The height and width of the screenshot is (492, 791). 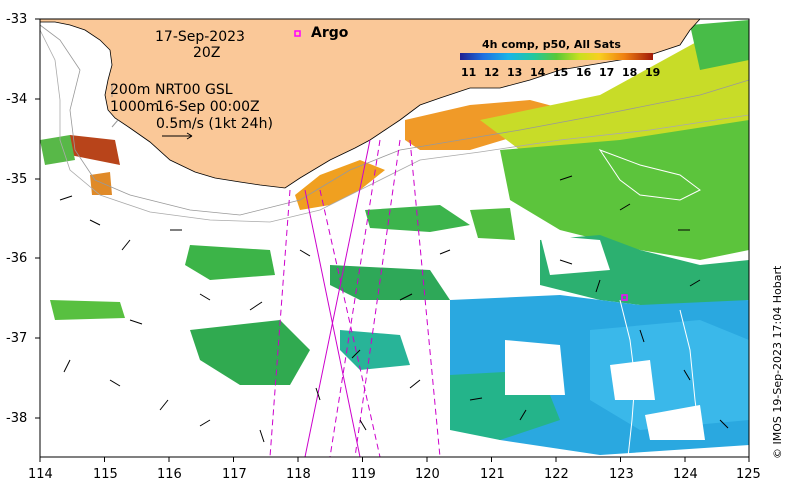 I want to click on legend-1000m-line, so click(x=115, y=123).